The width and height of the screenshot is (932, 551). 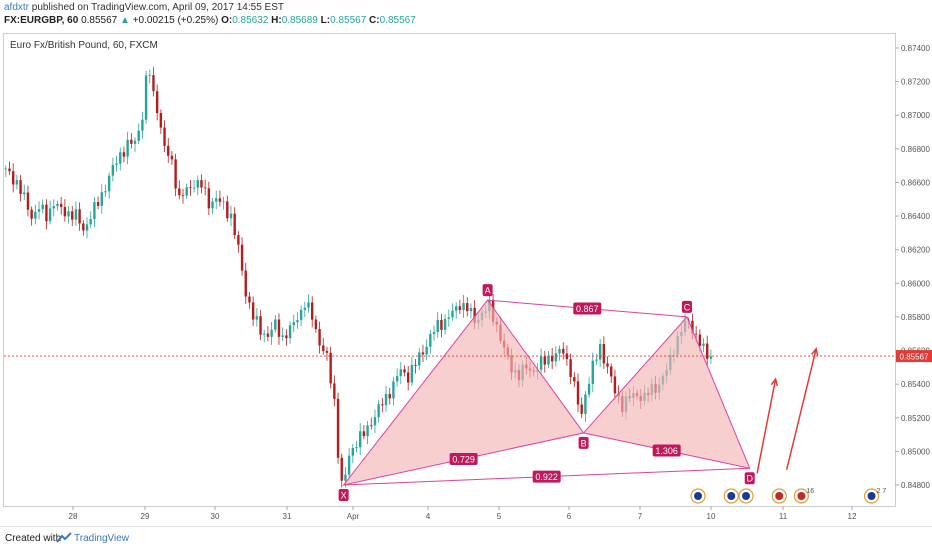 What do you see at coordinates (587, 309) in the screenshot?
I see `ratio-label: 0.867` at bounding box center [587, 309].